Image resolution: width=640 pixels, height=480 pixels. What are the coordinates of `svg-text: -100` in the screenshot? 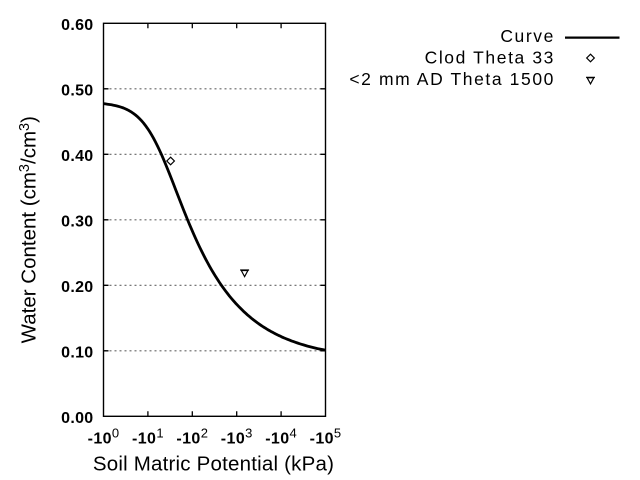 It's located at (104, 437).